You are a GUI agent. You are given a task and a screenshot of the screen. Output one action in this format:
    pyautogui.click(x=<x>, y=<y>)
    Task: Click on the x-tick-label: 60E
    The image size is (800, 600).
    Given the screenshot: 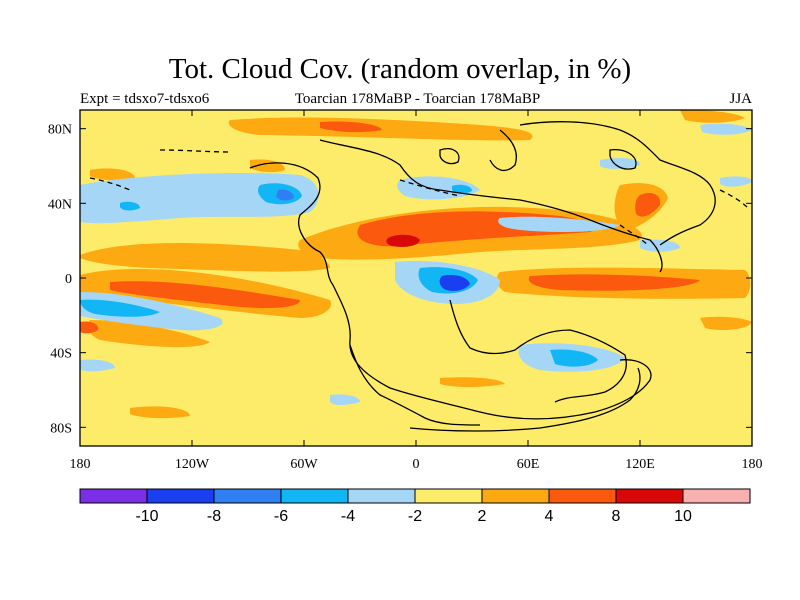 What is the action you would take?
    pyautogui.click(x=528, y=464)
    